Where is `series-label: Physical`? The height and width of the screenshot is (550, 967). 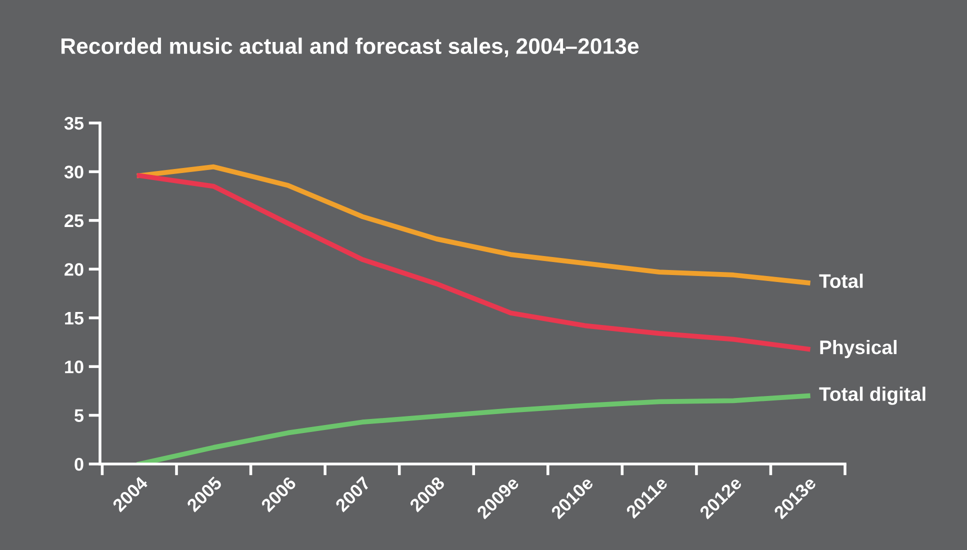 series-label: Physical is located at coordinates (858, 349).